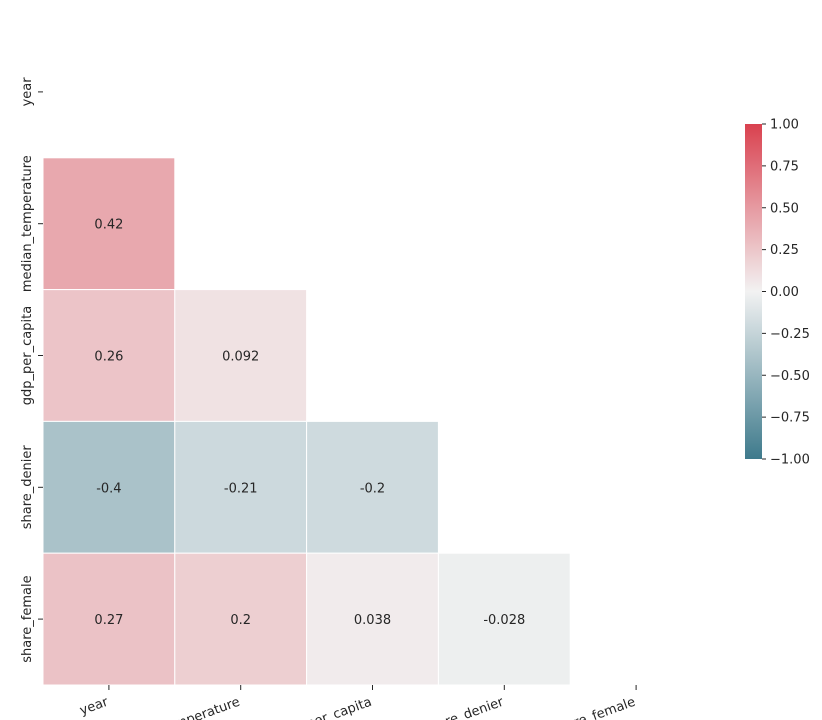 The image size is (822, 720). I want to click on cell-value-median-temperature-year: 0.42, so click(108, 225).